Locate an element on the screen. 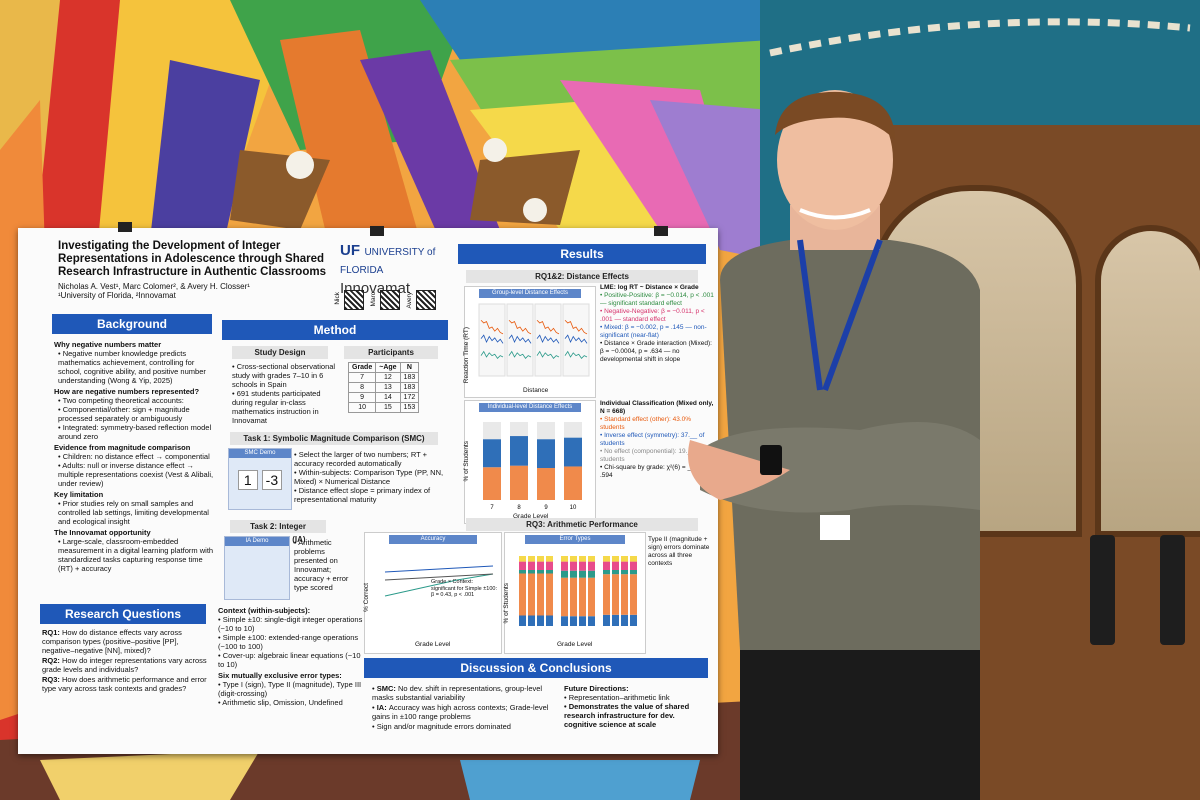 This screenshot has height=800, width=1200. rq12-title: RQ1&2: Distance Effects is located at coordinates (582, 276).